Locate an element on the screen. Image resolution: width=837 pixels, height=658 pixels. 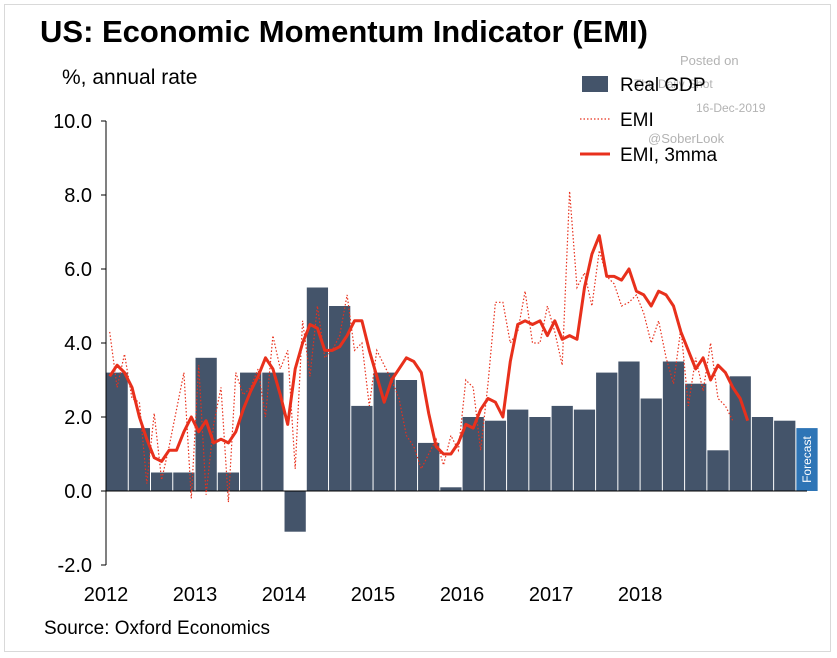
x-tick-label: 2015 is located at coordinates (373, 595).